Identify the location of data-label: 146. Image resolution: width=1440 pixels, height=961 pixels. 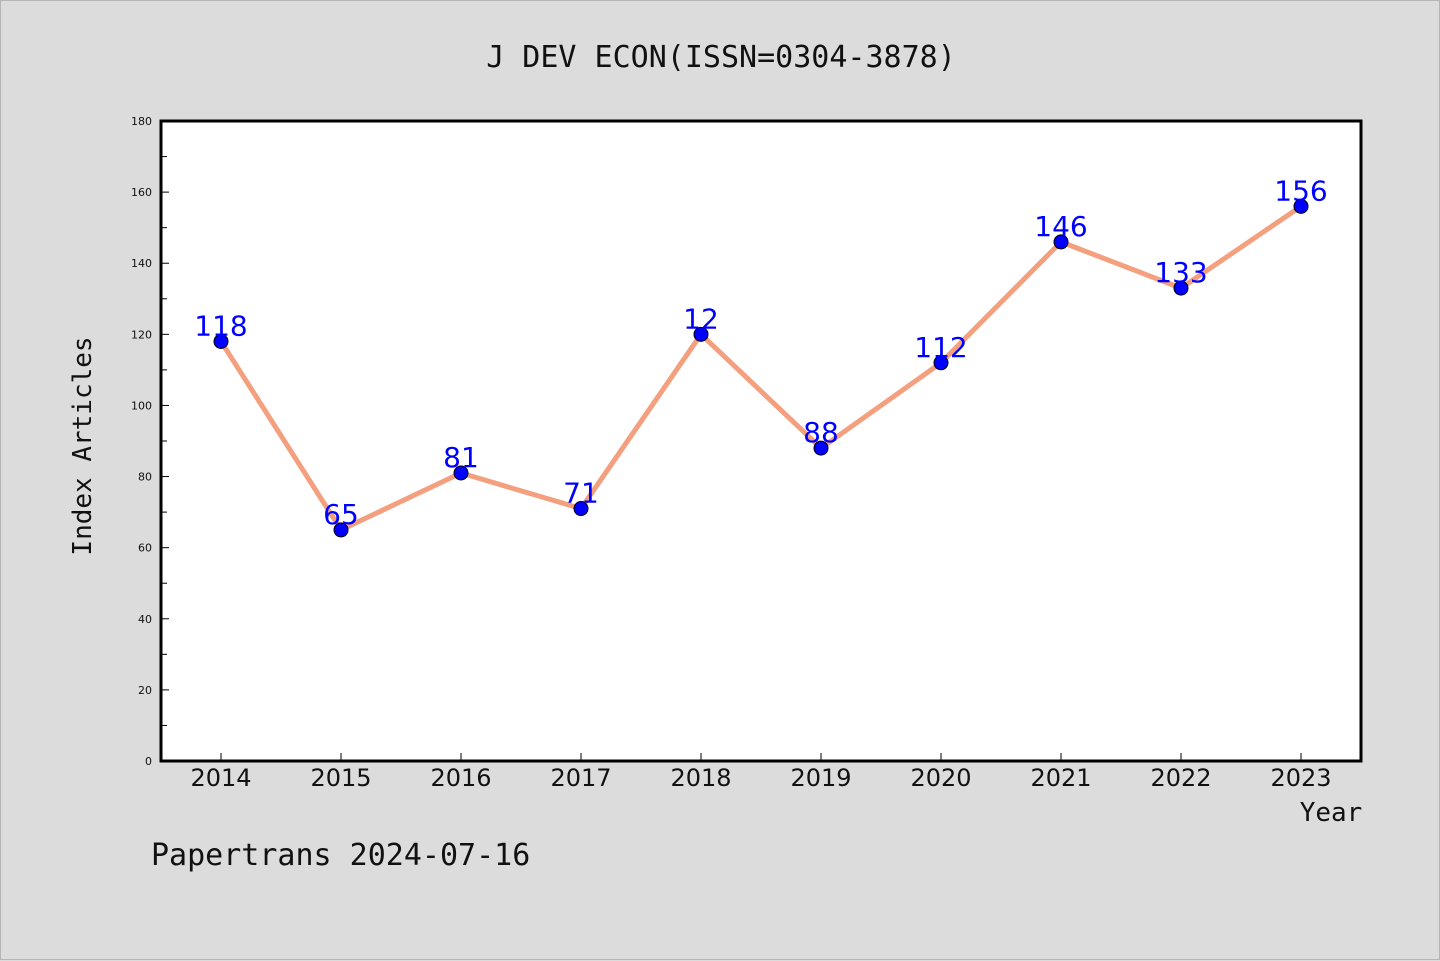
(1060, 226).